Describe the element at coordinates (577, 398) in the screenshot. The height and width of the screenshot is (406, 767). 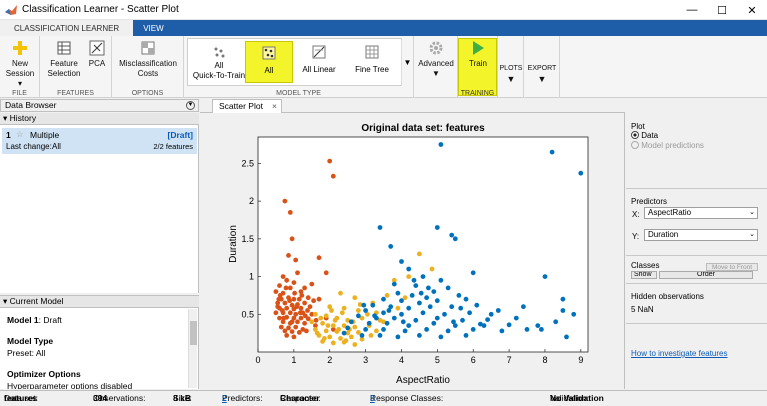
I see `status-validation: Validation: No Validation` at that location.